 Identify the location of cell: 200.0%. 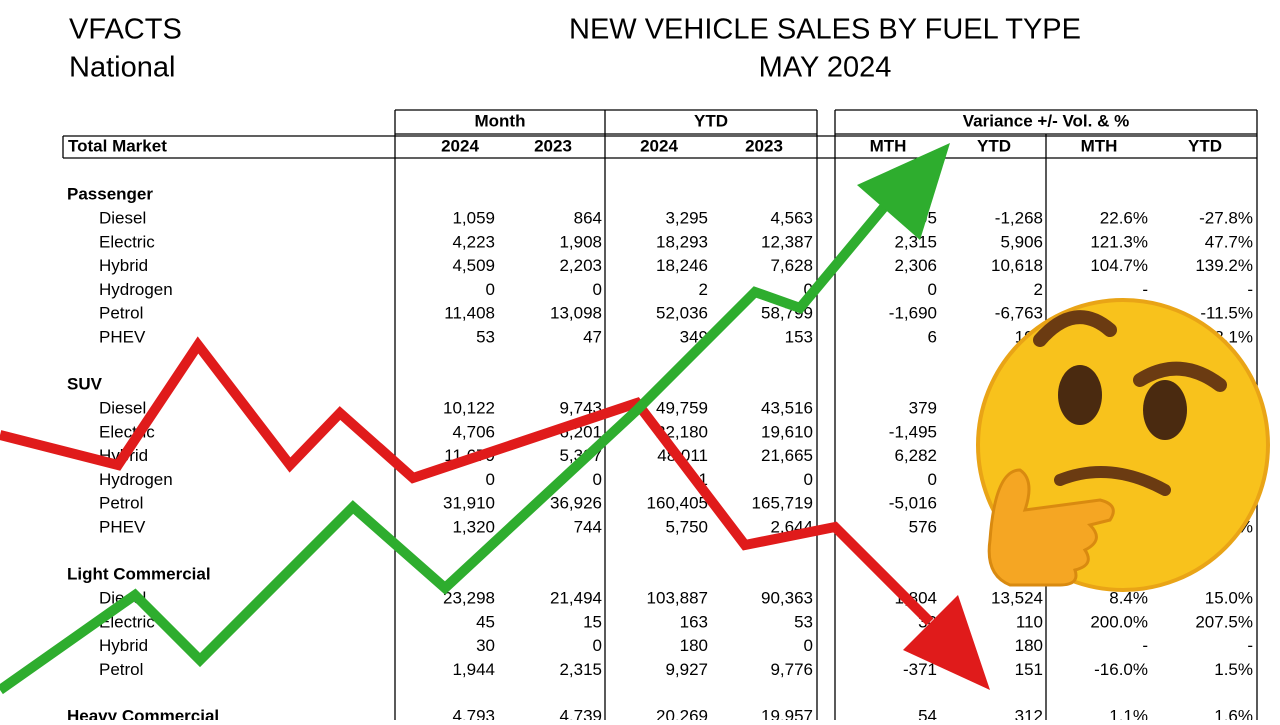
(1119, 621).